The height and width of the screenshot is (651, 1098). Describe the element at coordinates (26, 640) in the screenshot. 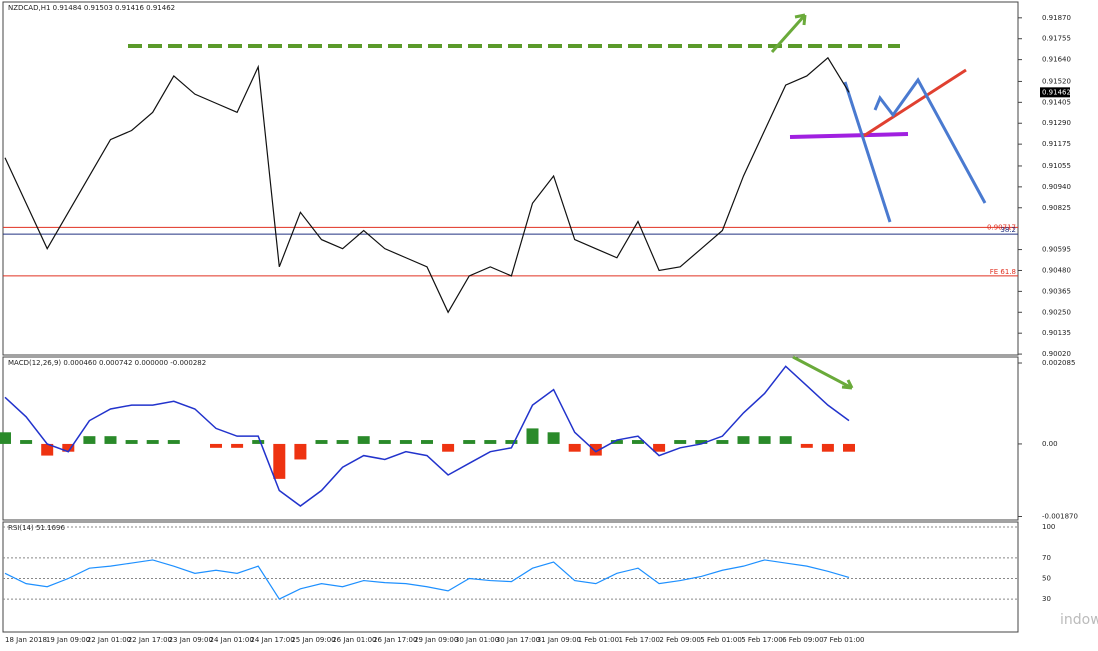

I see `time-label: 18 Jan 2018` at that location.